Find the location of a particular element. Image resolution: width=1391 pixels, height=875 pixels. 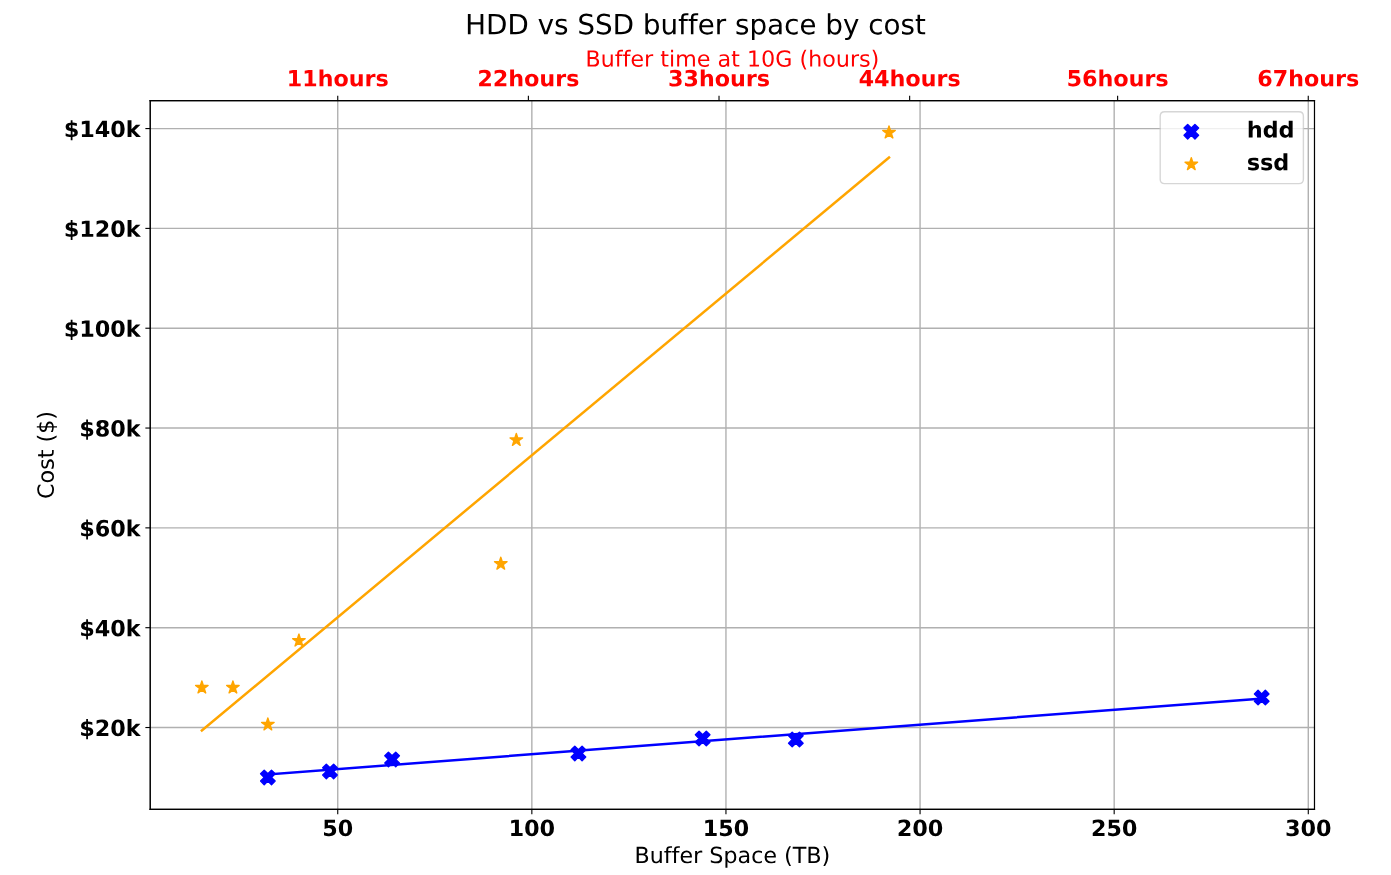

y-tick-label: $120k is located at coordinates (103, 230).